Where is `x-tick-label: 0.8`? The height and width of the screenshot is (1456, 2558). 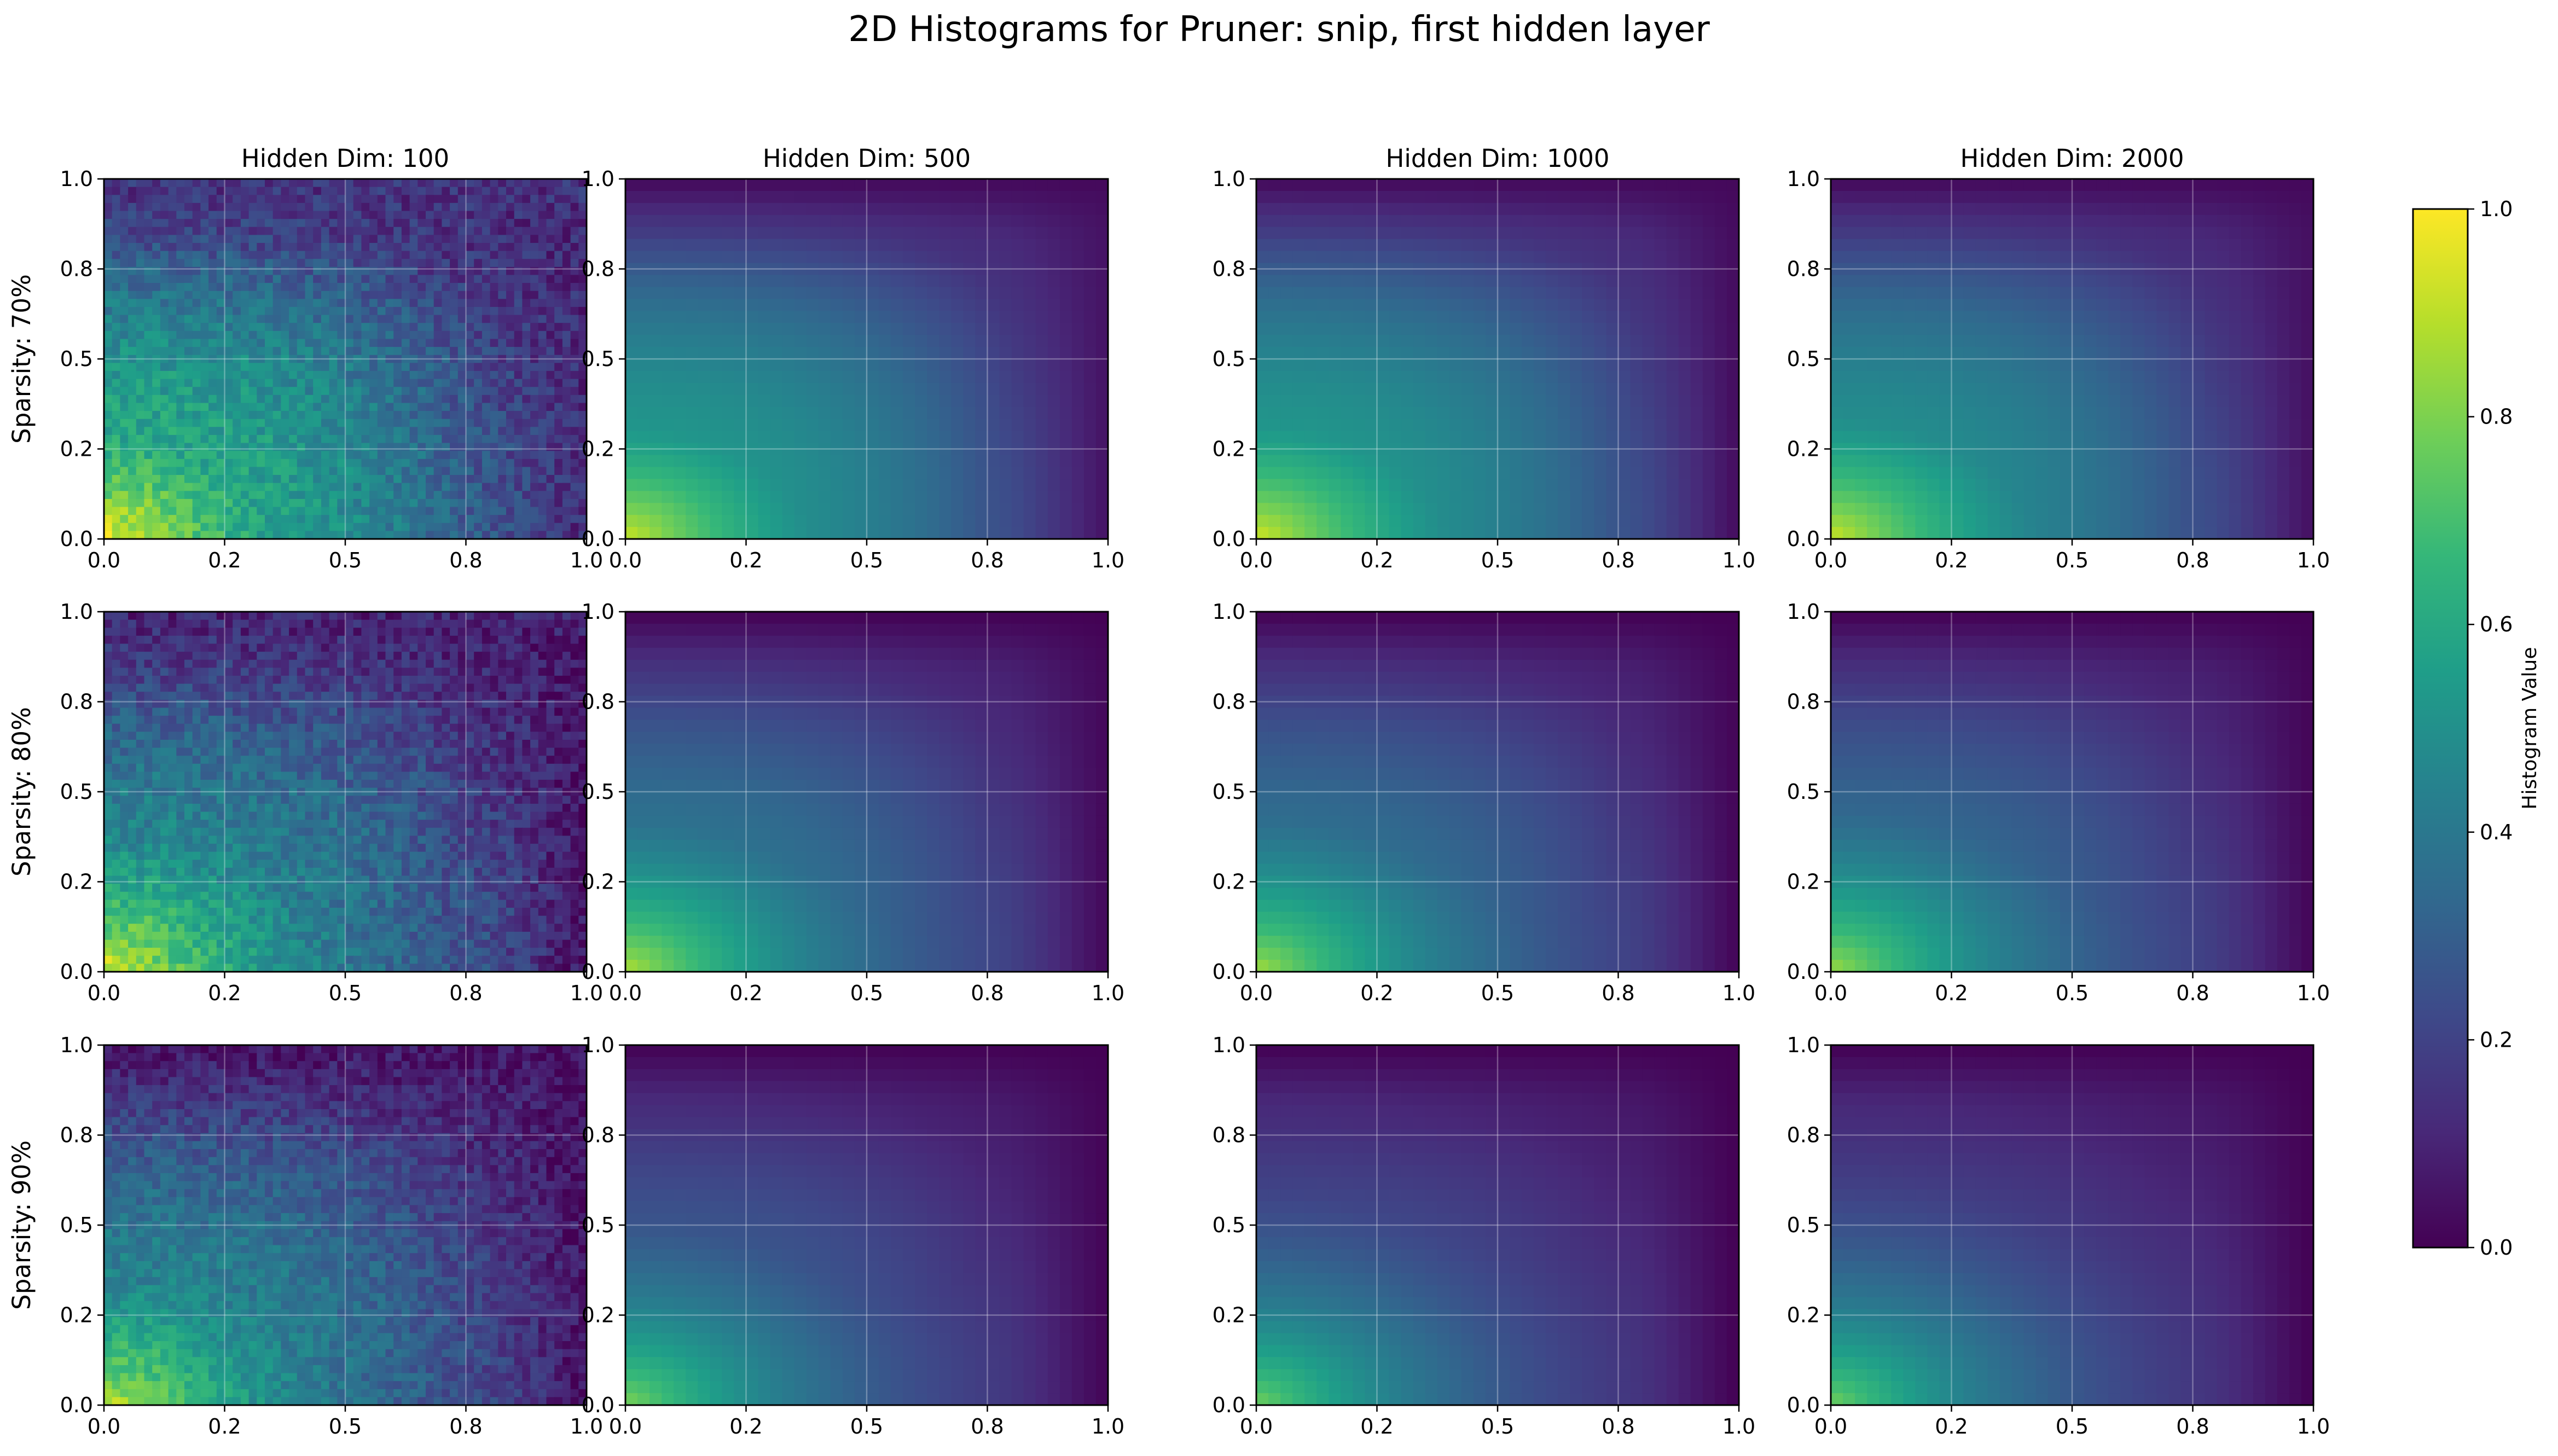 x-tick-label: 0.8 is located at coordinates (987, 560).